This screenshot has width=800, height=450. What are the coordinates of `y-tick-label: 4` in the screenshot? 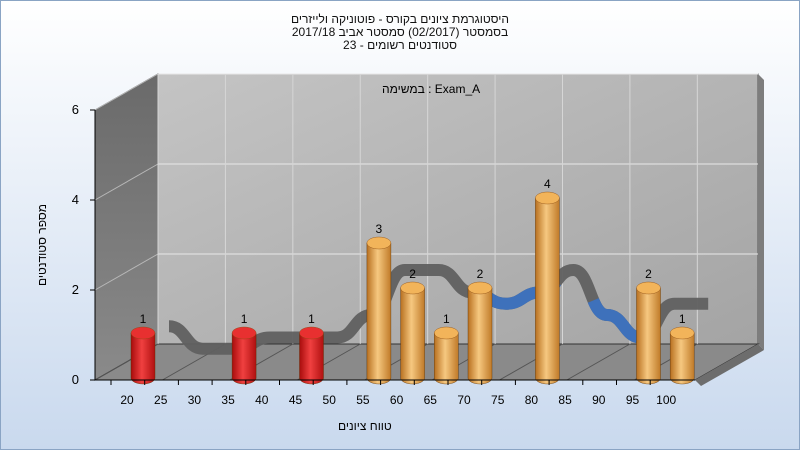 It's located at (75, 199).